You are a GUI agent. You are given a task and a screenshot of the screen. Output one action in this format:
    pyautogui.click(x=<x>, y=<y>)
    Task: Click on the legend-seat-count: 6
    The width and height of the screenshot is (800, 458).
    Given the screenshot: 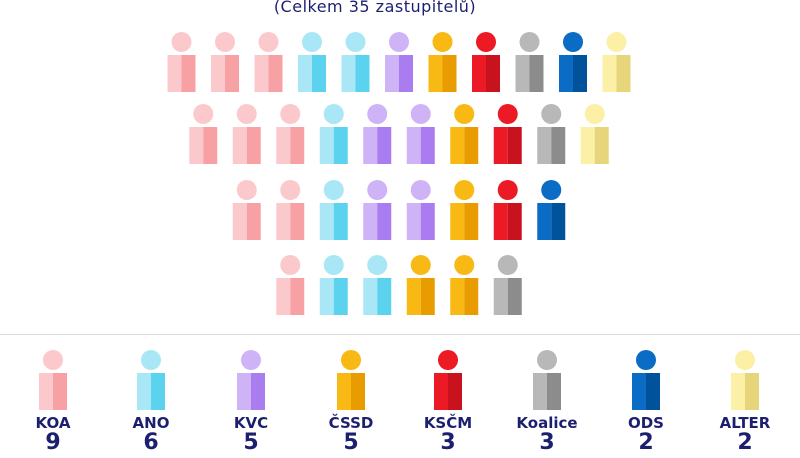 What is the action you would take?
    pyautogui.click(x=151, y=442)
    